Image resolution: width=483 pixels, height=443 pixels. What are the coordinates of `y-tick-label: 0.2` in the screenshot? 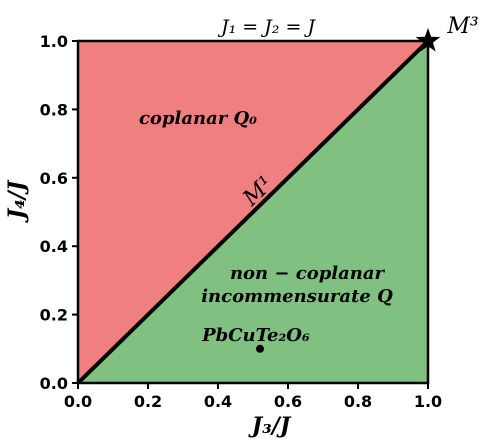 It's located at (54, 315).